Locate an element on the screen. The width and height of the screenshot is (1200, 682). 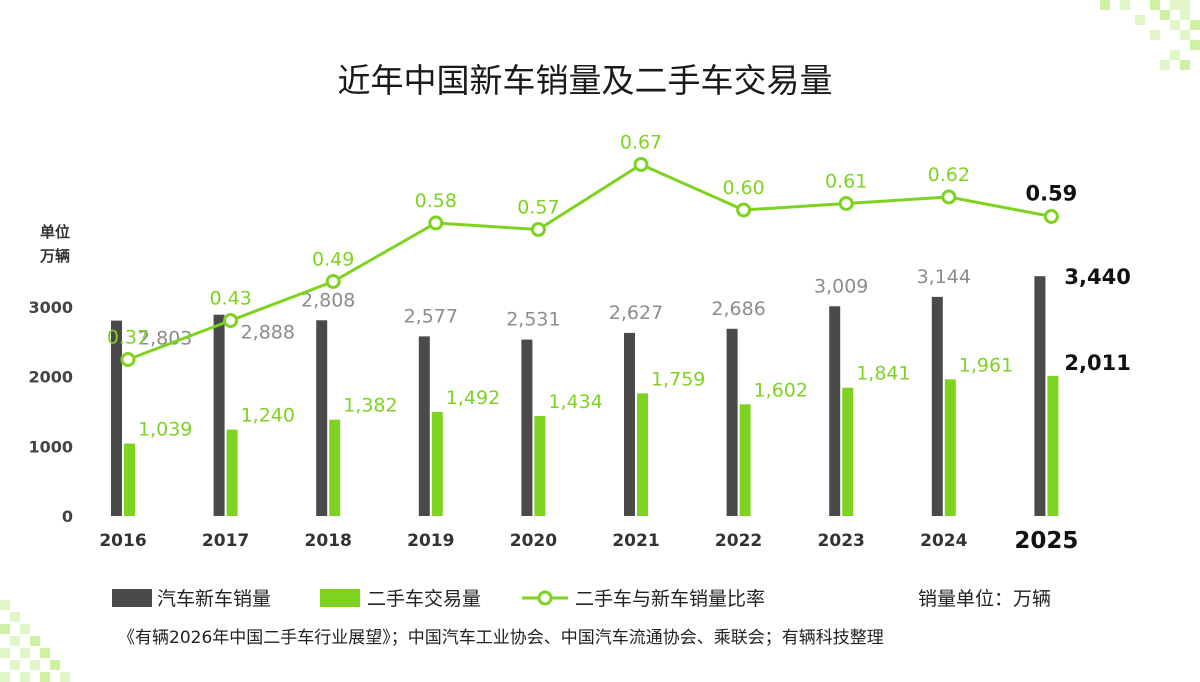
ratio-label: 0.62 is located at coordinates (949, 175).